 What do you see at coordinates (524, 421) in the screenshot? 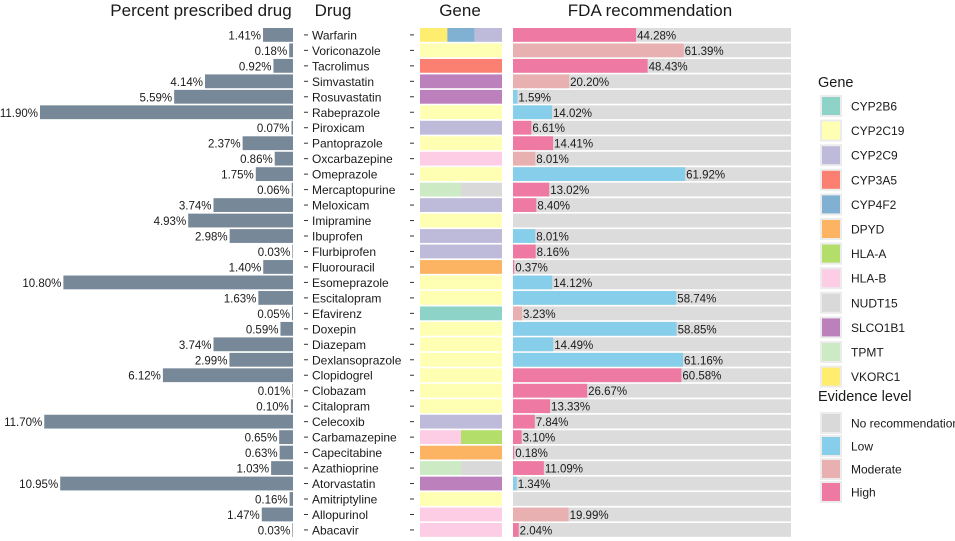
I see `fda-bar-celecoxib` at bounding box center [524, 421].